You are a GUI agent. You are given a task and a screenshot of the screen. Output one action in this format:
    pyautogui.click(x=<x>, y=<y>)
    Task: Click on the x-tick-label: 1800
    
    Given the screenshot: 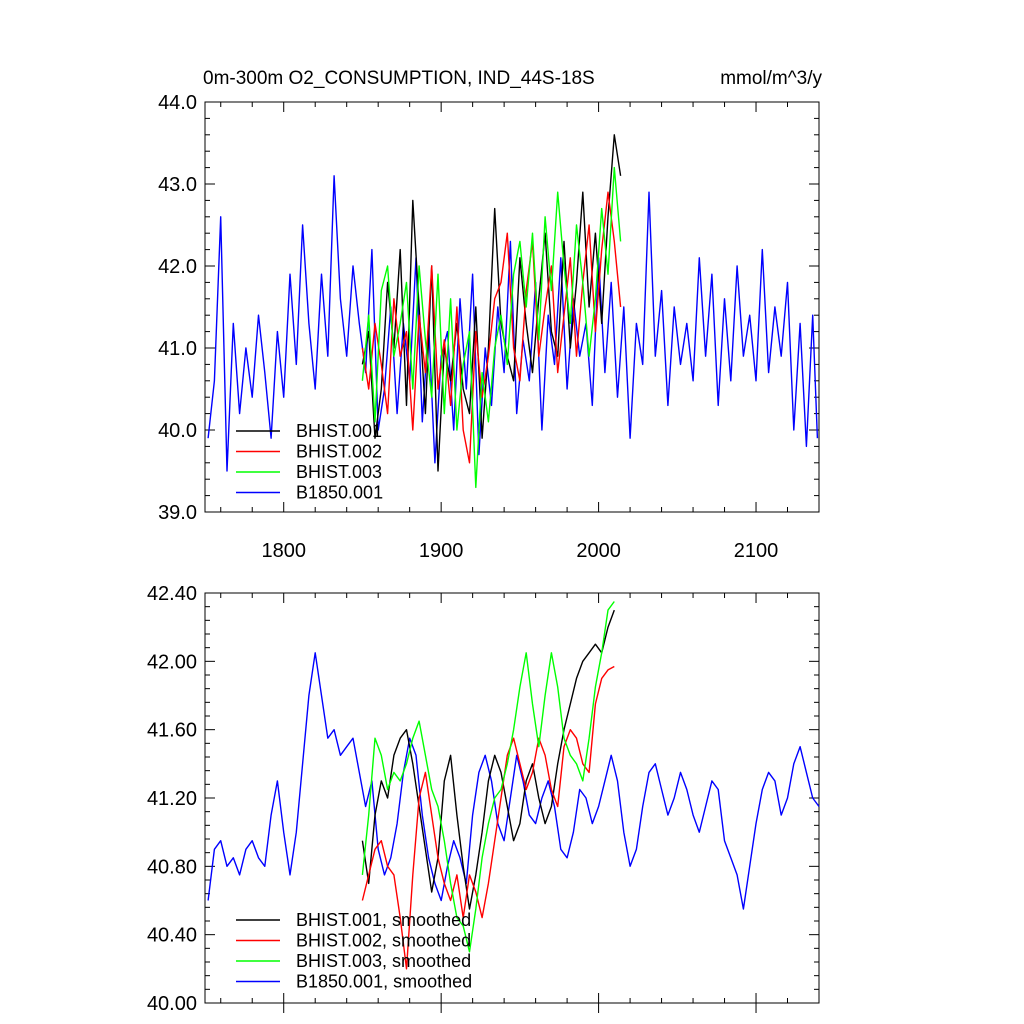 What is the action you would take?
    pyautogui.click(x=283, y=551)
    